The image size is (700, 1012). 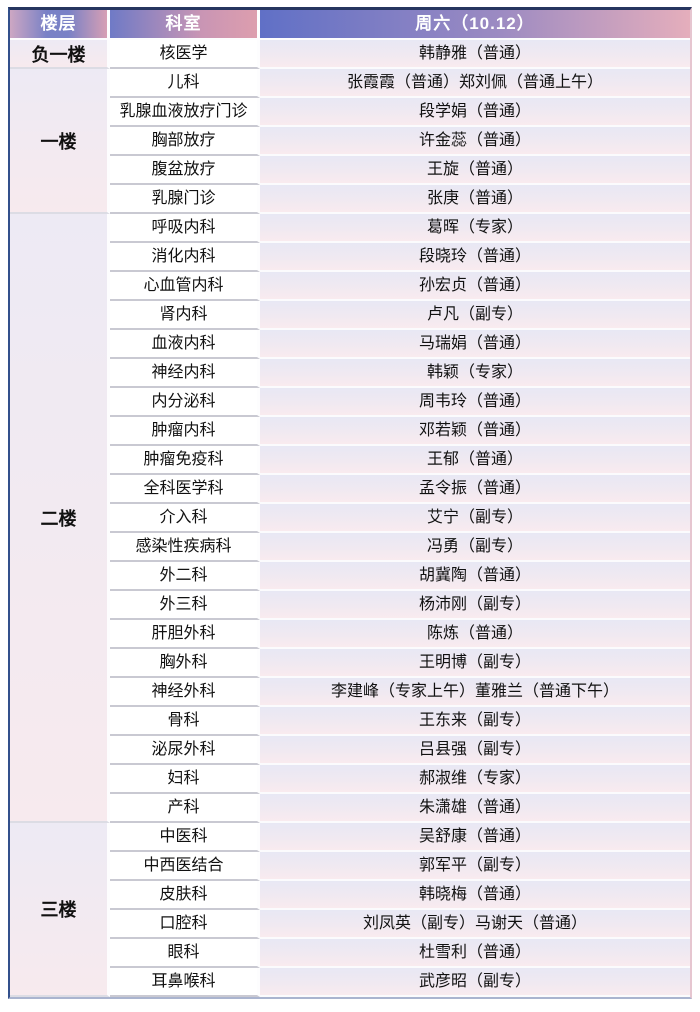 I want to click on table-row: 腹盆放疗 王旋（普通）, so click(x=350, y=170).